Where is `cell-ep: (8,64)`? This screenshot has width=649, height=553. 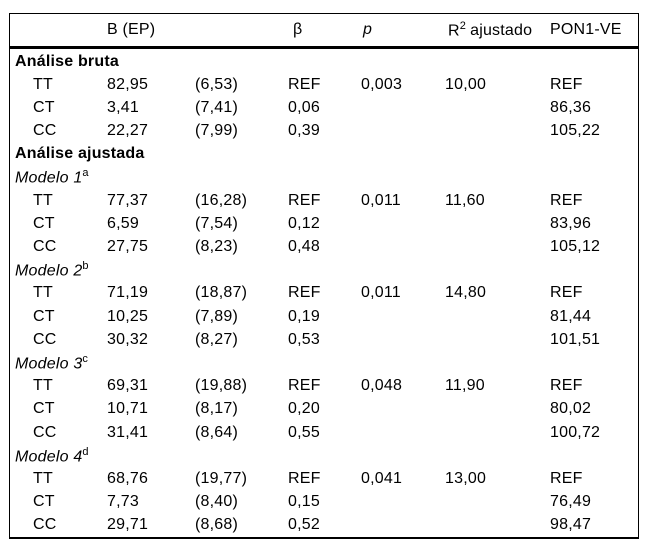
cell-ep: (8,64) is located at coordinates (216, 432).